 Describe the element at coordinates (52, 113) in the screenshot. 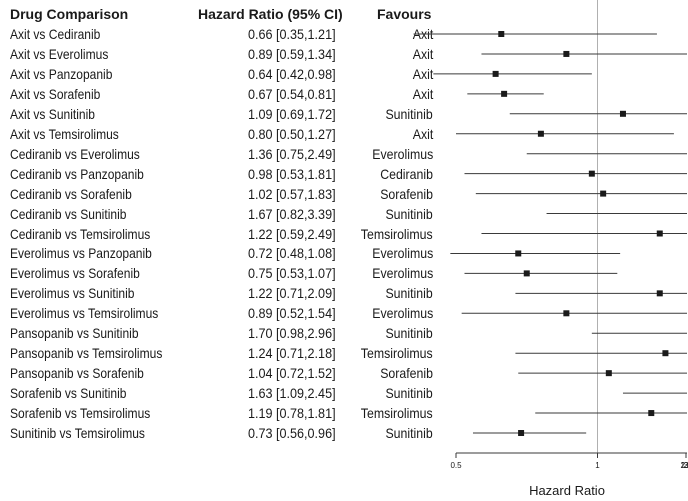

I see `comparison-label: Axit vs Sunitinib` at that location.